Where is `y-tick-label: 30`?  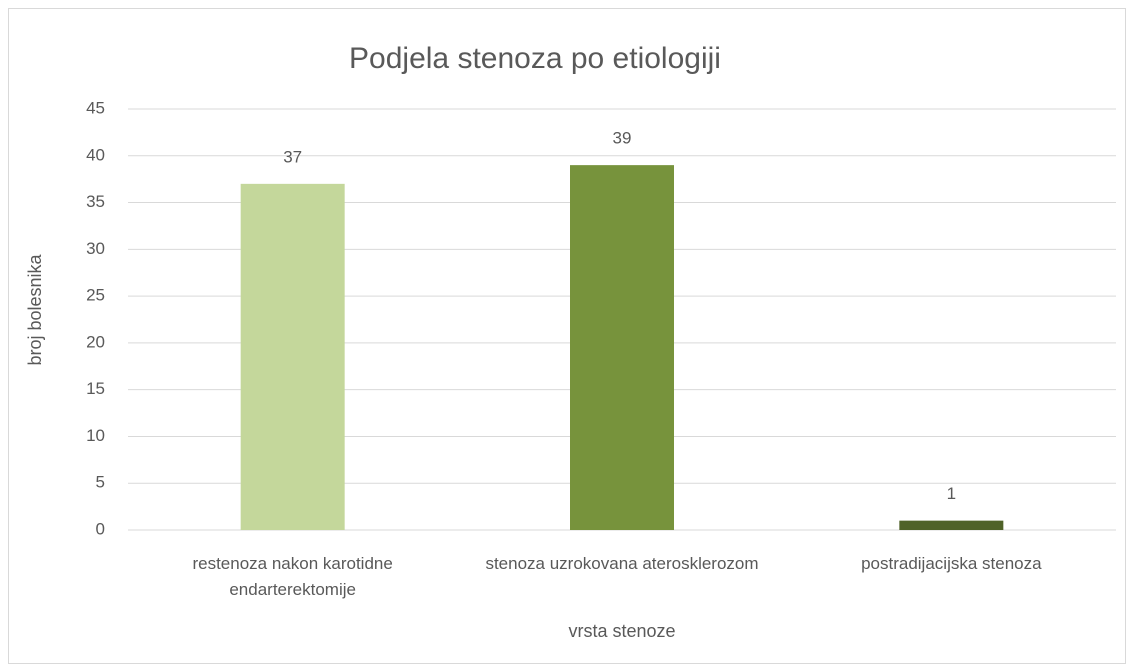
y-tick-label: 30 is located at coordinates (95, 248).